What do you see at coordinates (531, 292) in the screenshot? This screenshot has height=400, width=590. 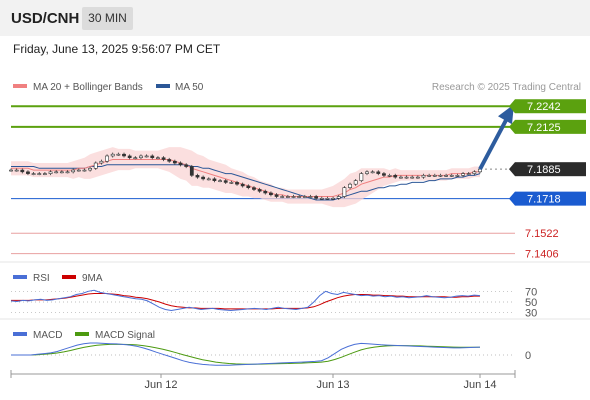 I see `rsi-level-label-0: 70` at bounding box center [531, 292].